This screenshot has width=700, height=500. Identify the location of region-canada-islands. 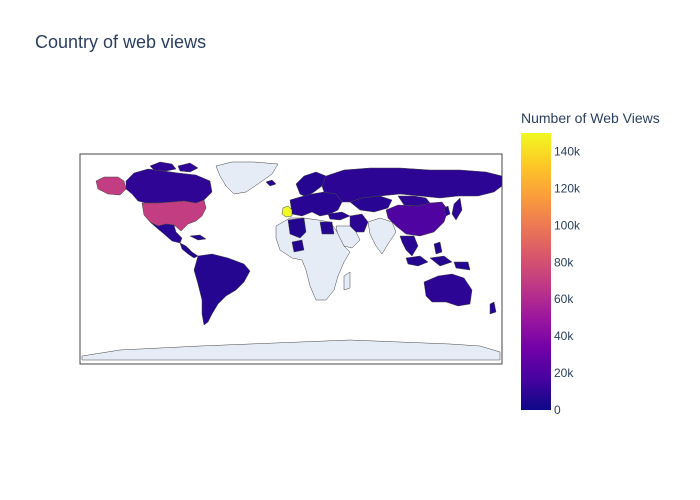
(163, 166).